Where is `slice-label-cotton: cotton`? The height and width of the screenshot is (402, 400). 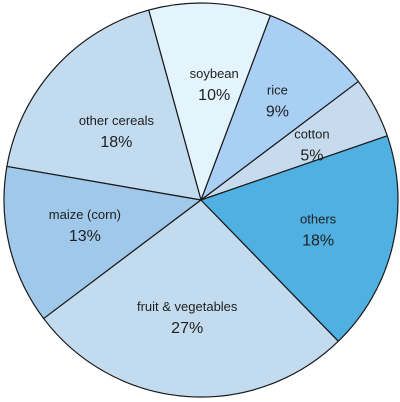
slice-label-cotton: cotton is located at coordinates (311, 133).